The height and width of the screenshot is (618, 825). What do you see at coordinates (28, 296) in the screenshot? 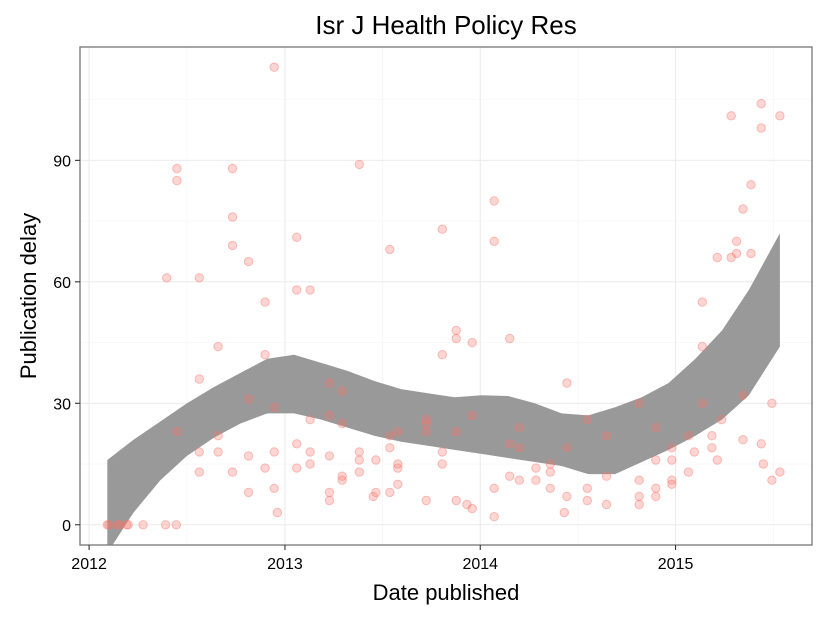
I see `y-axis-title: Publication delay` at bounding box center [28, 296].